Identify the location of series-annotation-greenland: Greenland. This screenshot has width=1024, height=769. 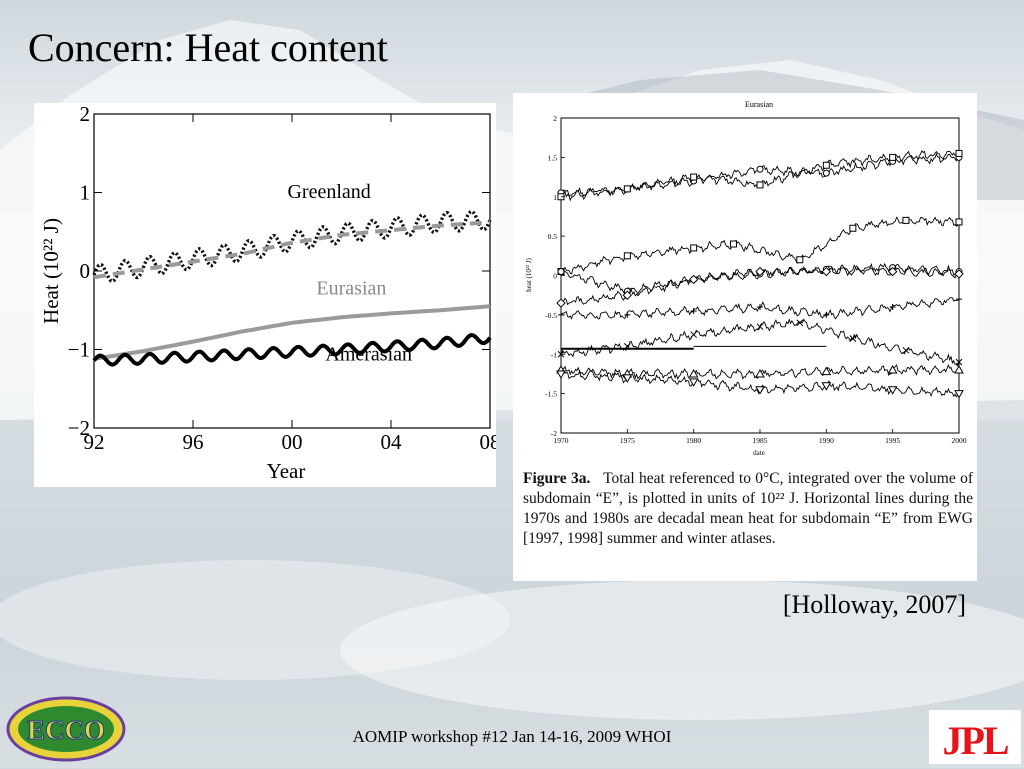
(328, 192).